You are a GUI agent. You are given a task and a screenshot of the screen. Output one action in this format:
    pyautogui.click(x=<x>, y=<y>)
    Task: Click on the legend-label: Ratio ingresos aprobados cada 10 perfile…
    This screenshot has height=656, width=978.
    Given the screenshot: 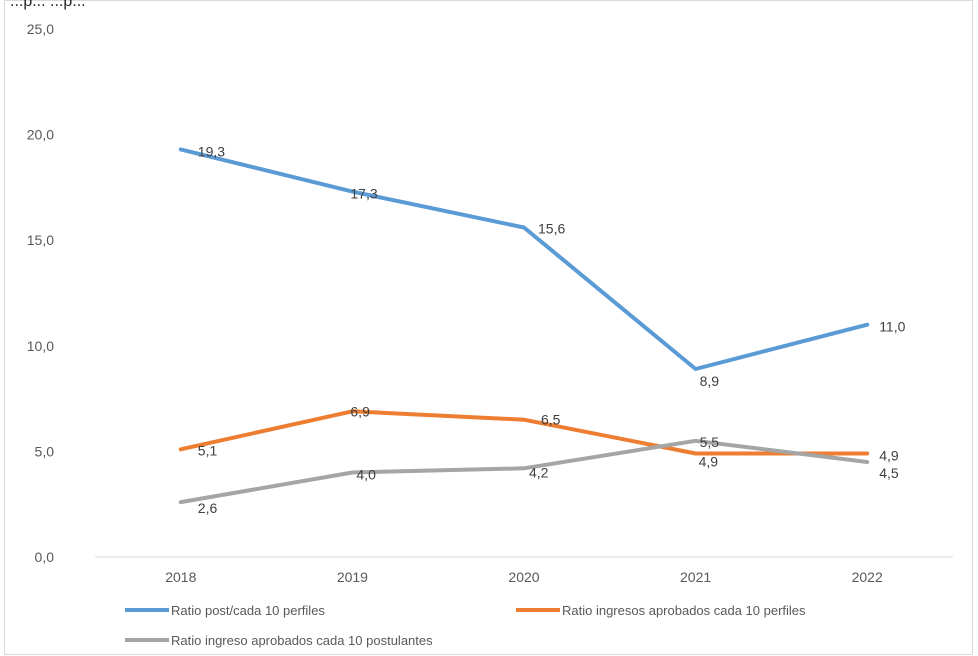 What is the action you would take?
    pyautogui.click(x=684, y=610)
    